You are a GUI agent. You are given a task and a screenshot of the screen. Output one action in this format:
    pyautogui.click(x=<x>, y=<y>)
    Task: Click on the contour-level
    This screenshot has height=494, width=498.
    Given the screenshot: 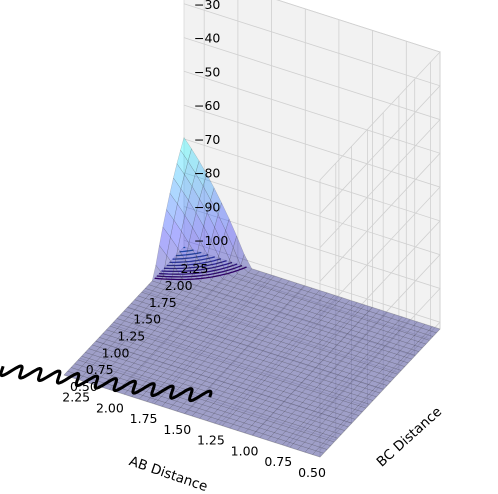 What is the action you would take?
    pyautogui.click(x=198, y=269)
    